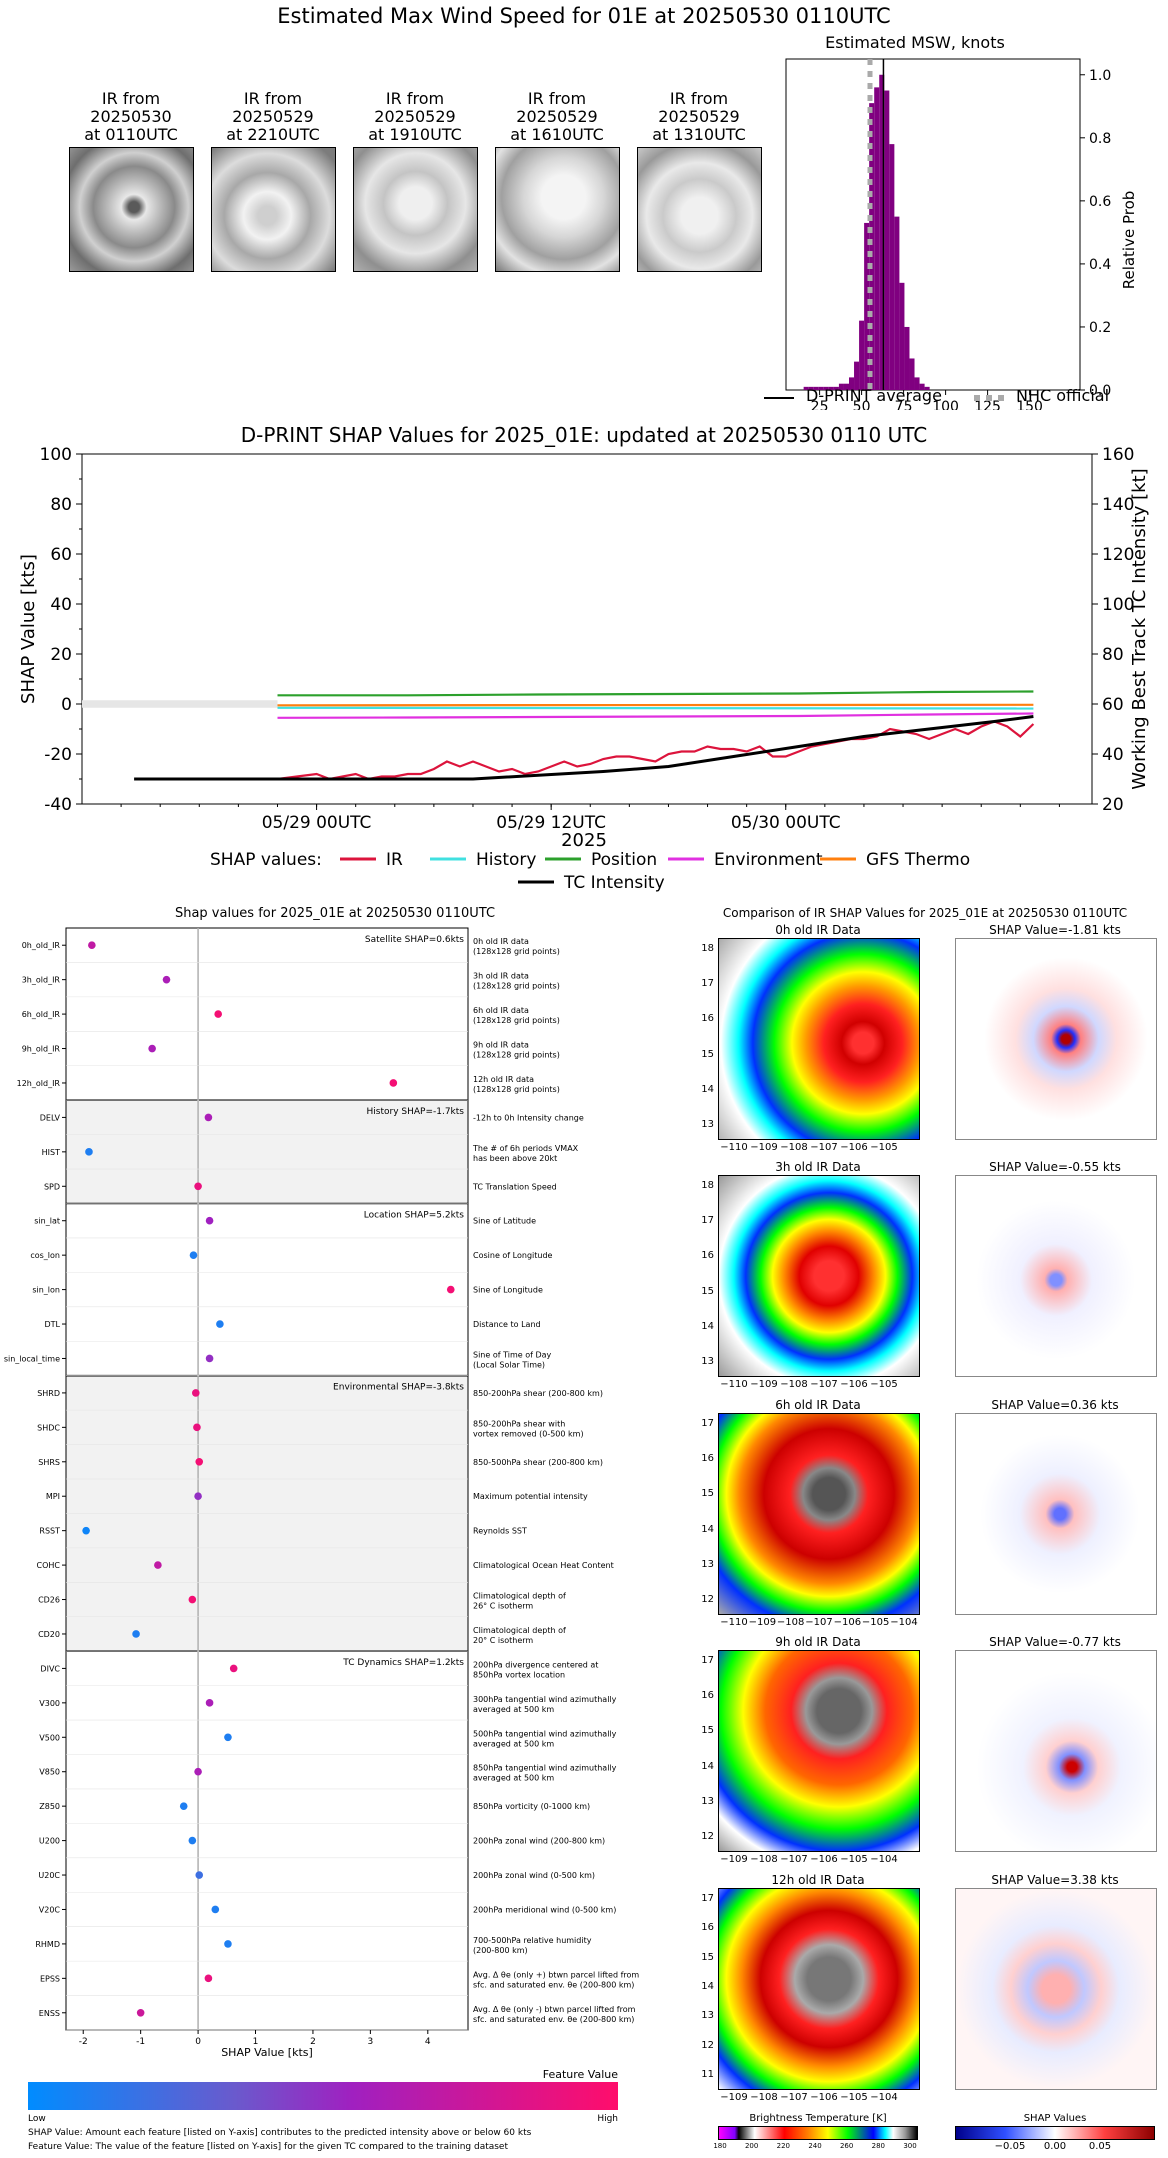  I want to click on feature-name: sin_local_time, so click(32, 1358).